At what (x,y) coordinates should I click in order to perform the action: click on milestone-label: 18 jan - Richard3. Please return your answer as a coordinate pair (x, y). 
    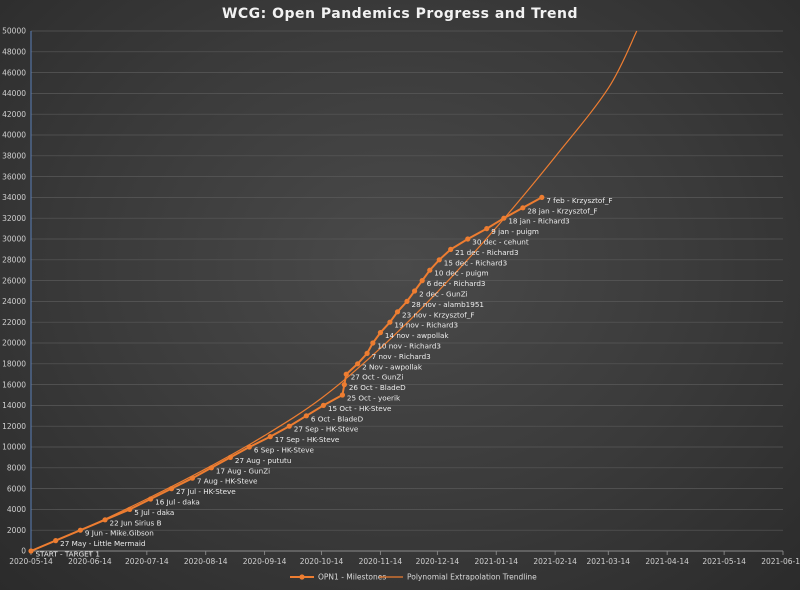
    Looking at the image, I should click on (538, 221).